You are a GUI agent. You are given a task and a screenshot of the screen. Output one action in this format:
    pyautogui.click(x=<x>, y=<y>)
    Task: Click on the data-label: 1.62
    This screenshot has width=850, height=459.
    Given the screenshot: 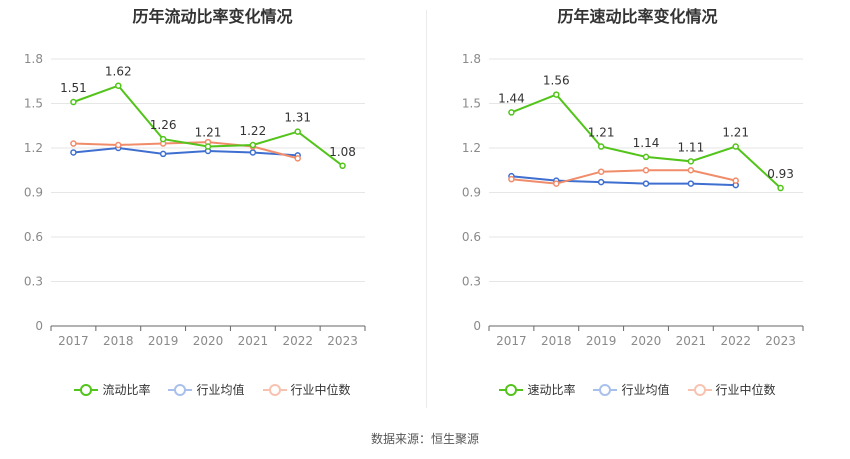 What is the action you would take?
    pyautogui.click(x=118, y=72)
    